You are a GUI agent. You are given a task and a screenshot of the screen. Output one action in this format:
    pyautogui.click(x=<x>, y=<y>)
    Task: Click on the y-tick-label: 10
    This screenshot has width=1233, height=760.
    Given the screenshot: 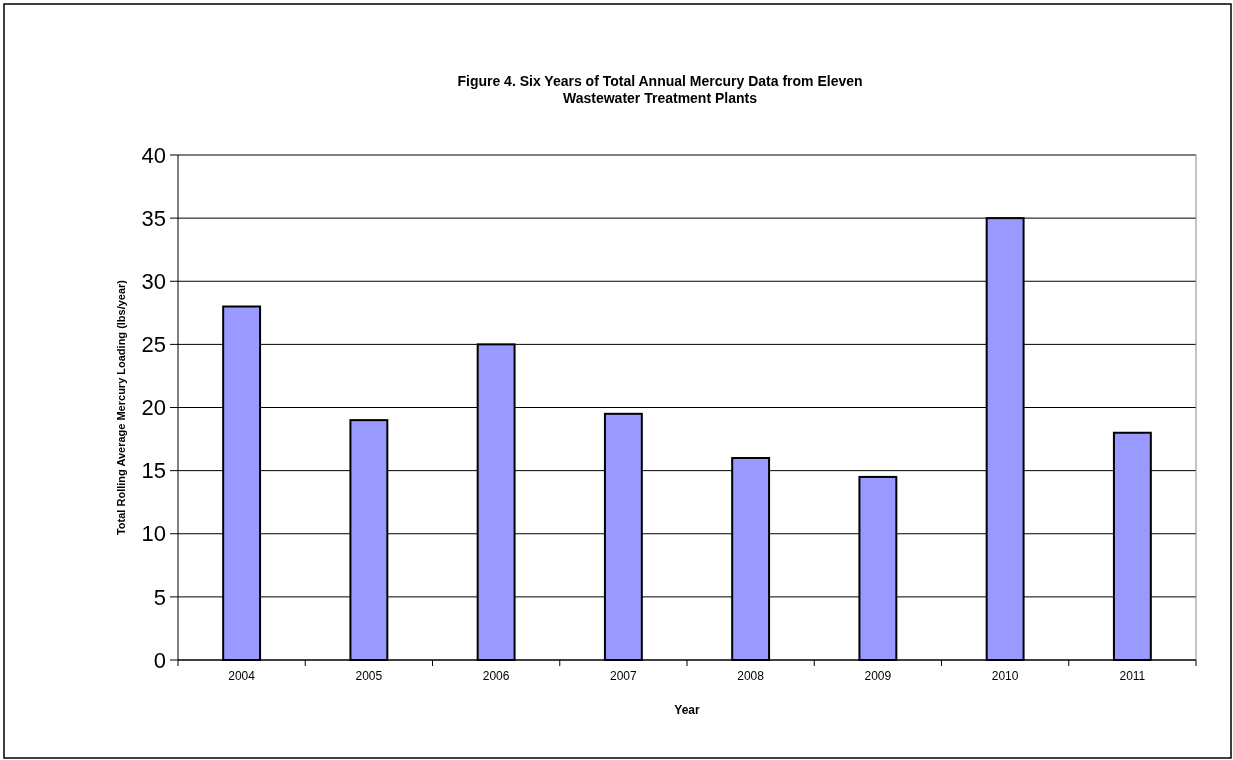 What is the action you would take?
    pyautogui.click(x=153, y=534)
    